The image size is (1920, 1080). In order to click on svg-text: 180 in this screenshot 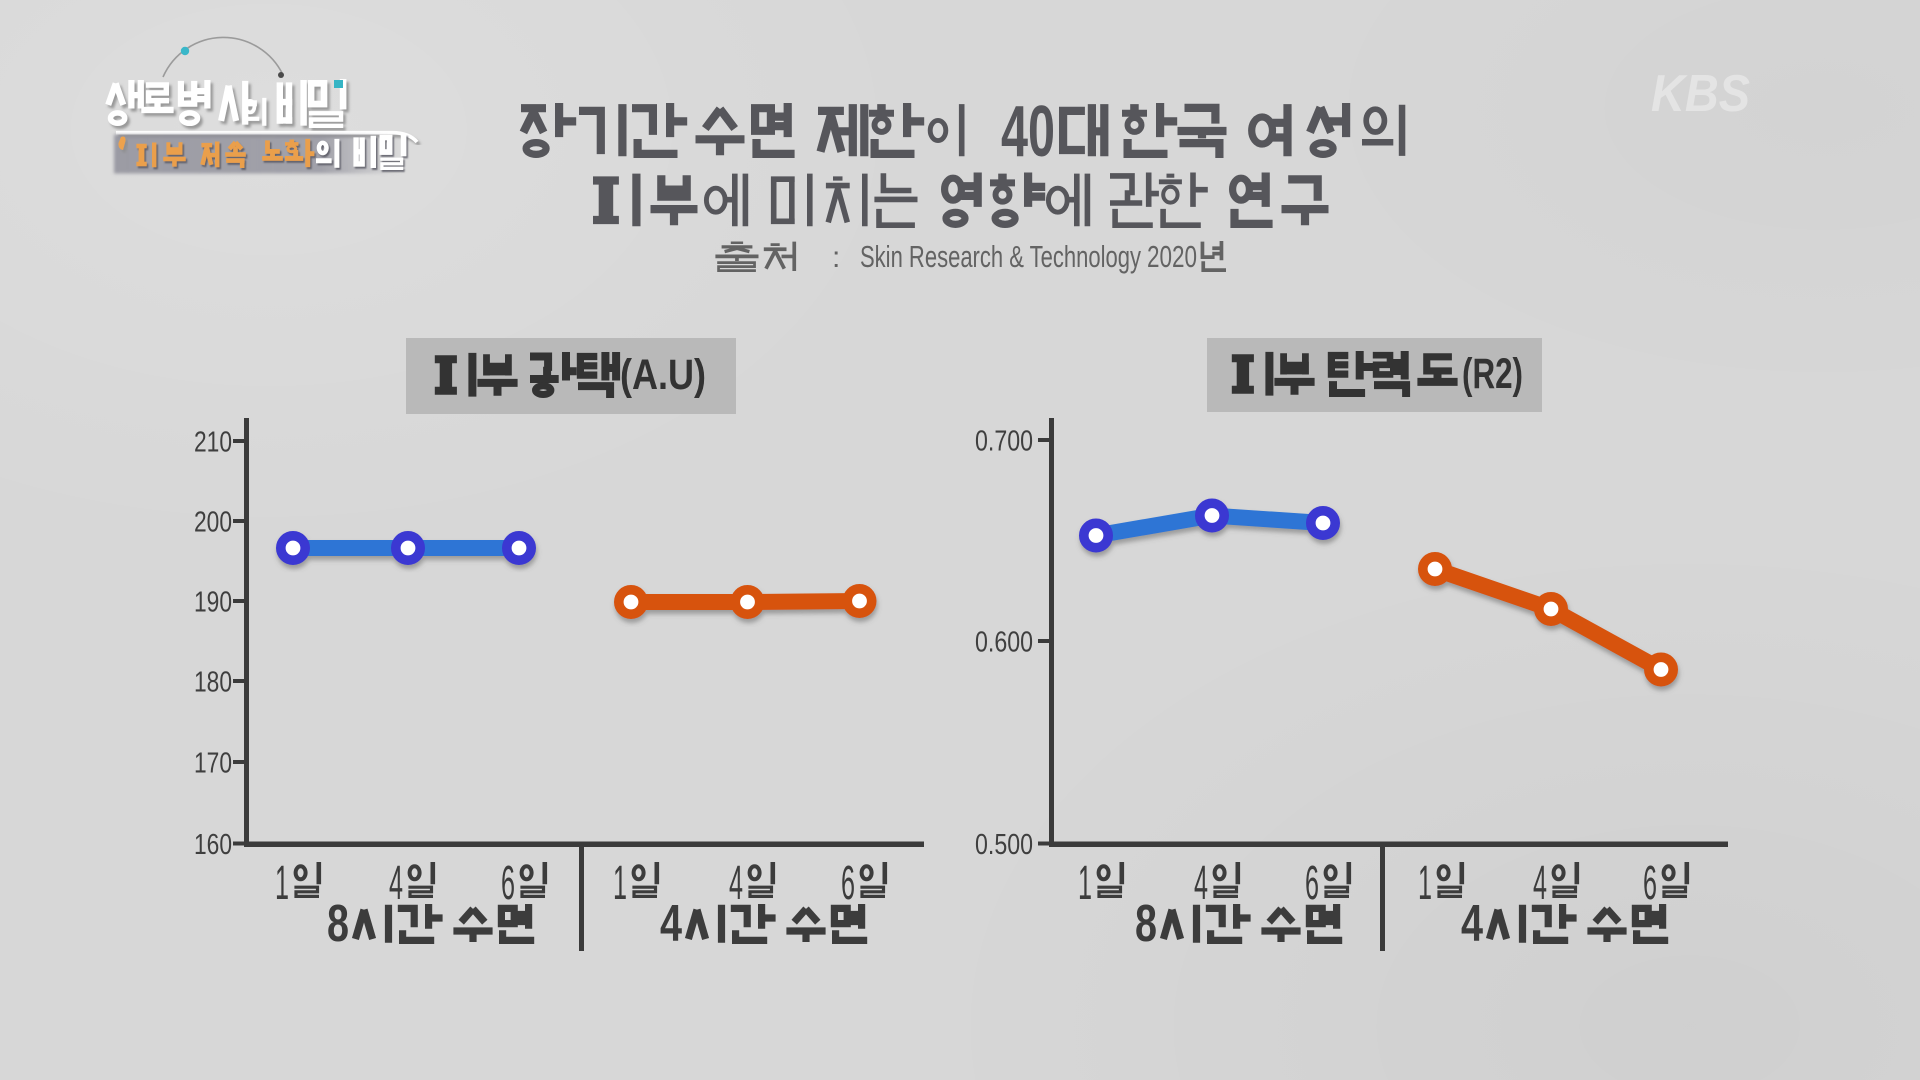, I will do `click(213, 683)`.